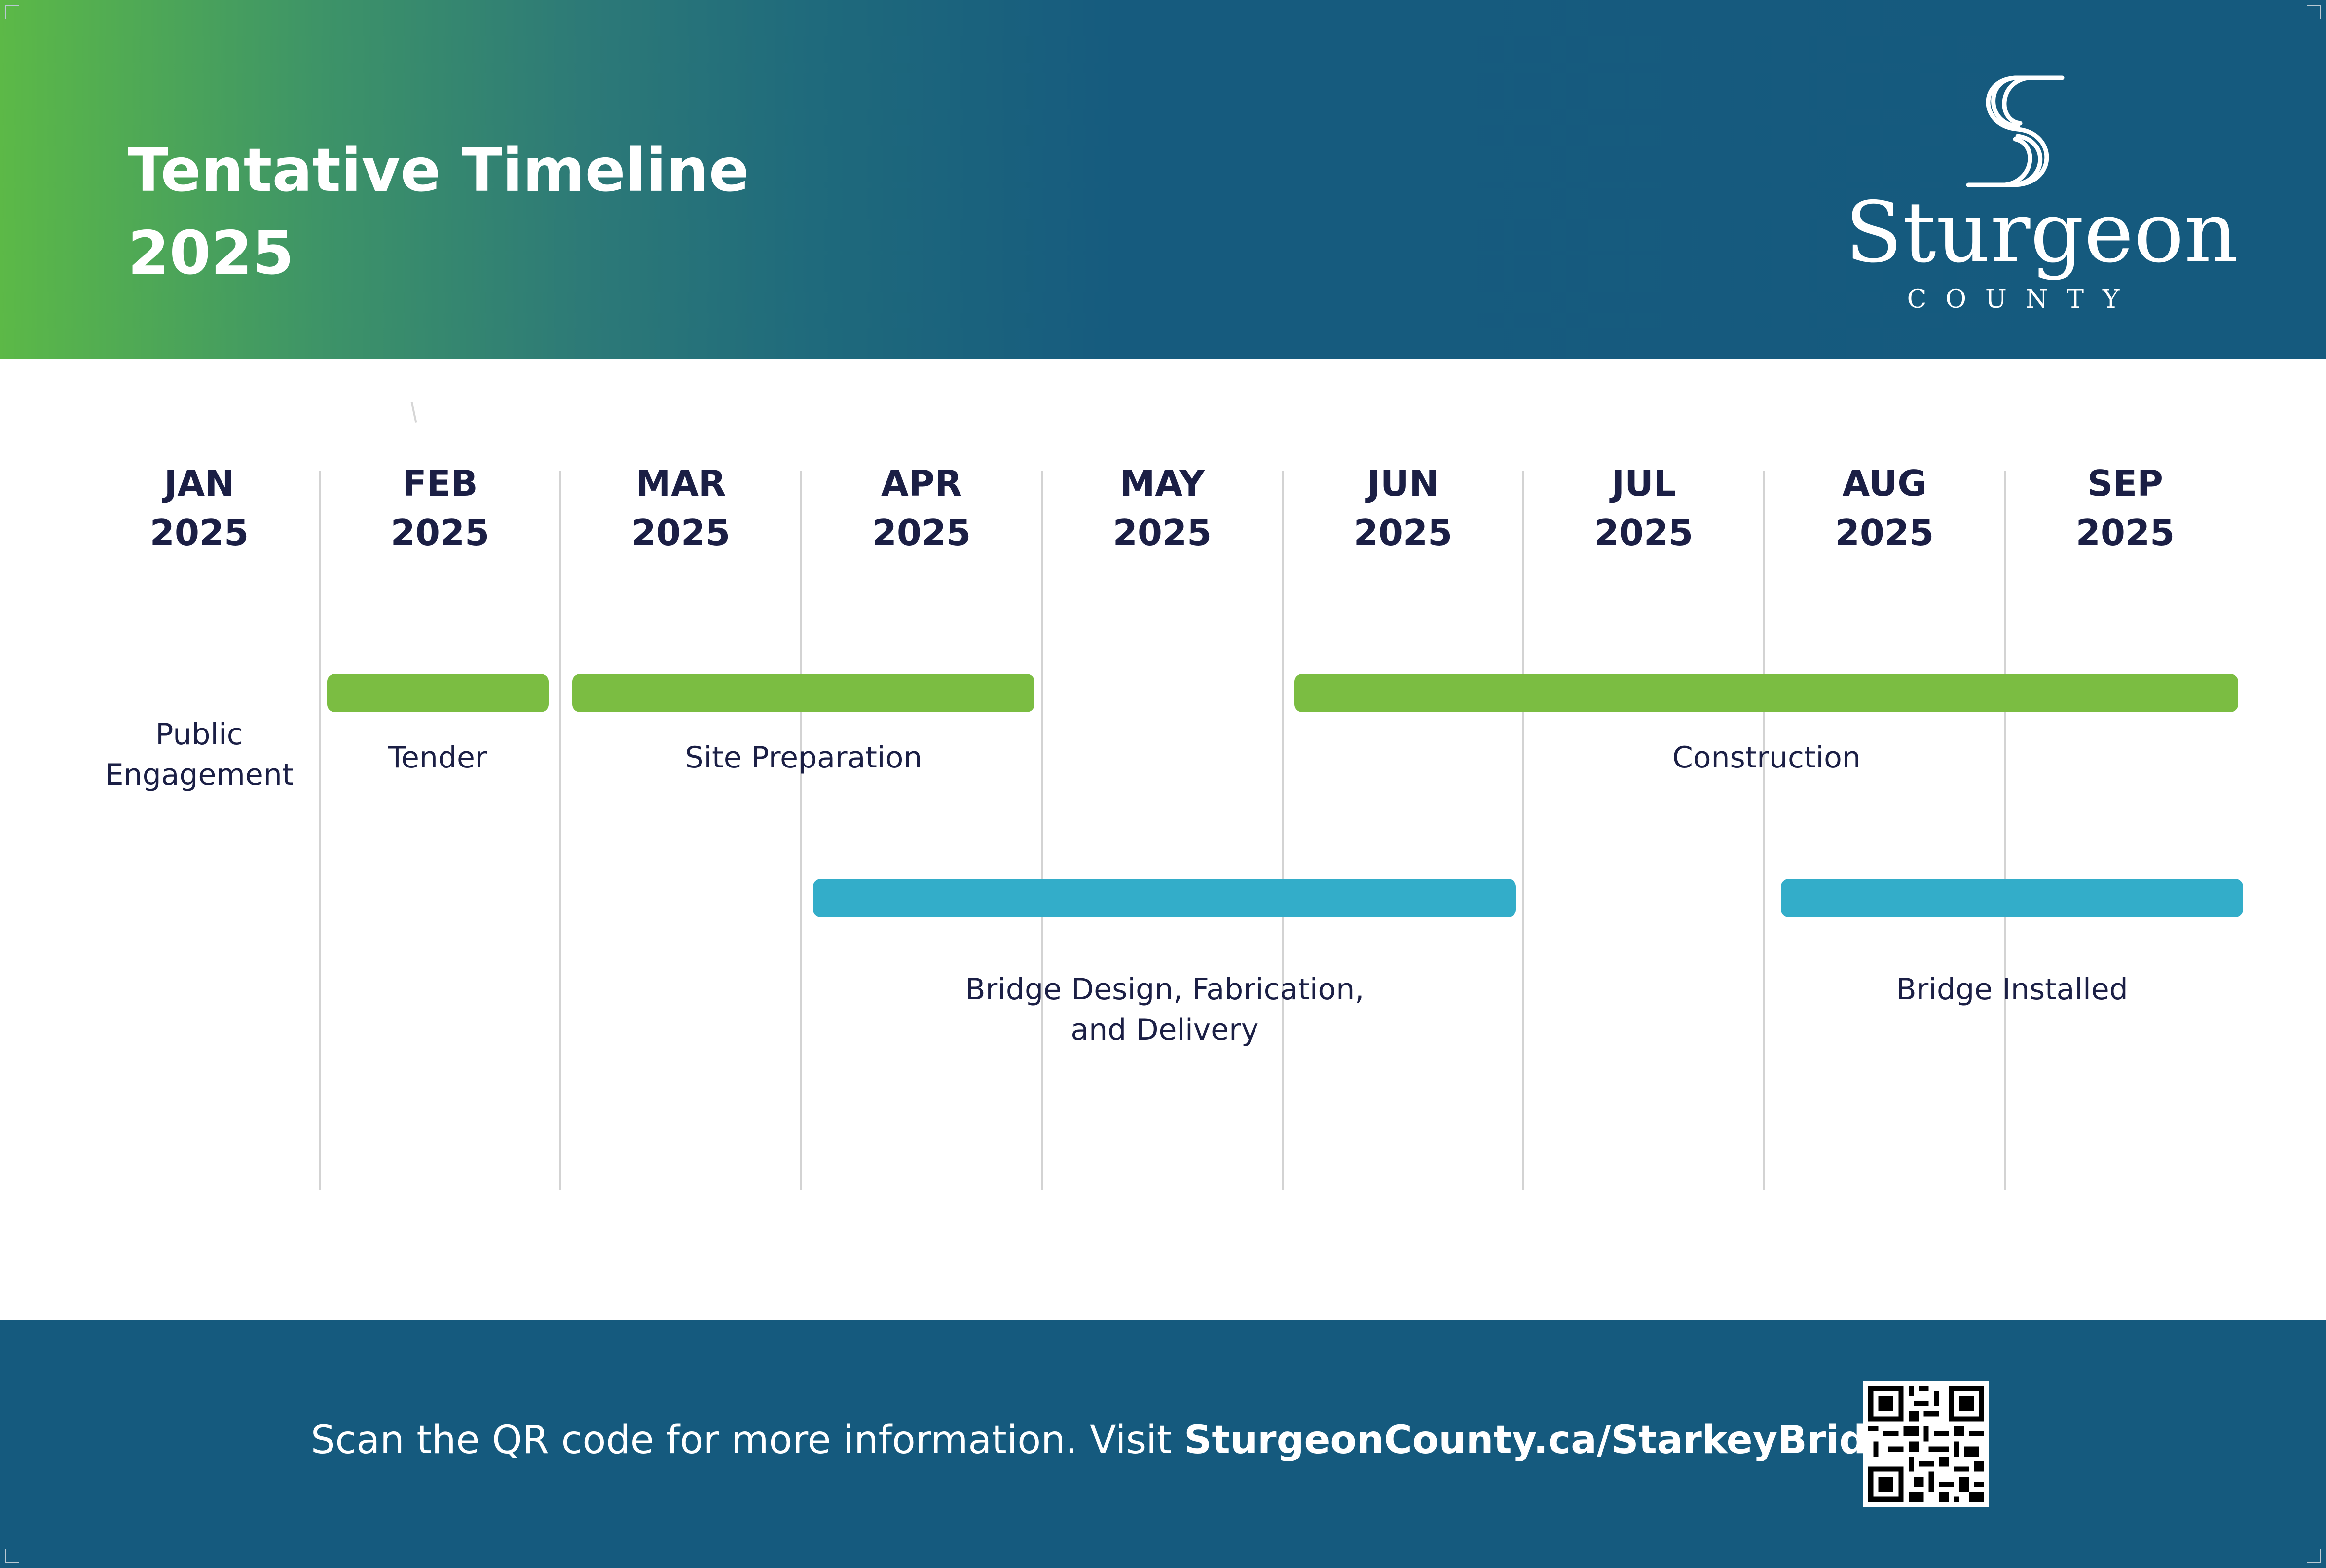 This screenshot has width=2326, height=1568. What do you see at coordinates (437, 757) in the screenshot?
I see `task-label: Tender` at bounding box center [437, 757].